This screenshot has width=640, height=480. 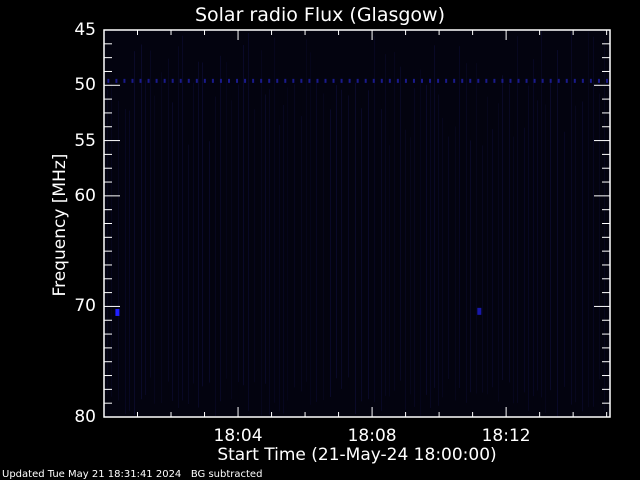 What do you see at coordinates (226, 474) in the screenshot?
I see `bg-subtracted-note: BG subtracted` at bounding box center [226, 474].